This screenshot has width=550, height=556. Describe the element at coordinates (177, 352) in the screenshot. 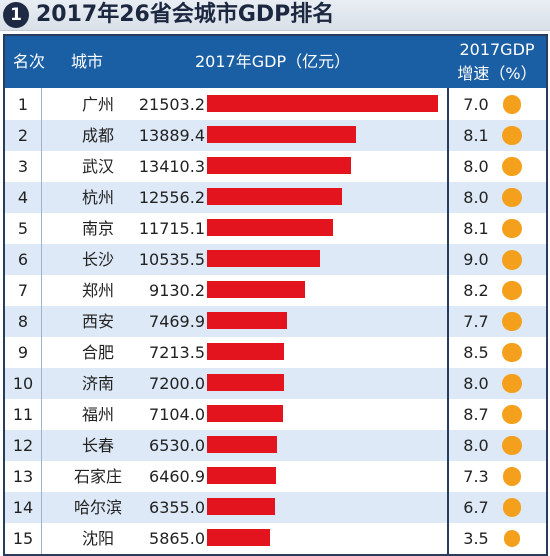

I see `gdp-value-label: 7213.5` at that location.